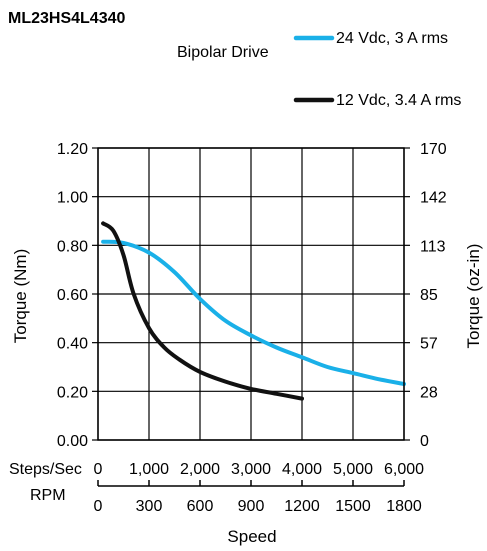 This screenshot has height=551, width=487. I want to click on x-tick-label-2: 2,000, so click(200, 469).